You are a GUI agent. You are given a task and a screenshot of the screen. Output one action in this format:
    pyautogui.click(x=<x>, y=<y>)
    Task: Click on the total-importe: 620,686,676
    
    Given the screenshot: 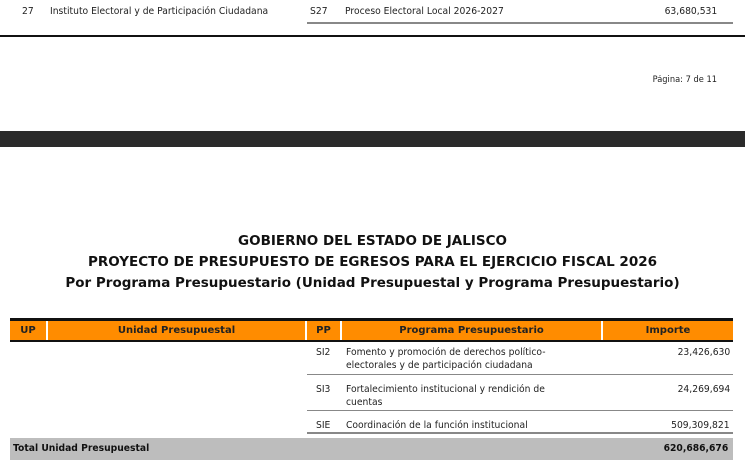 What is the action you would take?
    pyautogui.click(x=695, y=448)
    